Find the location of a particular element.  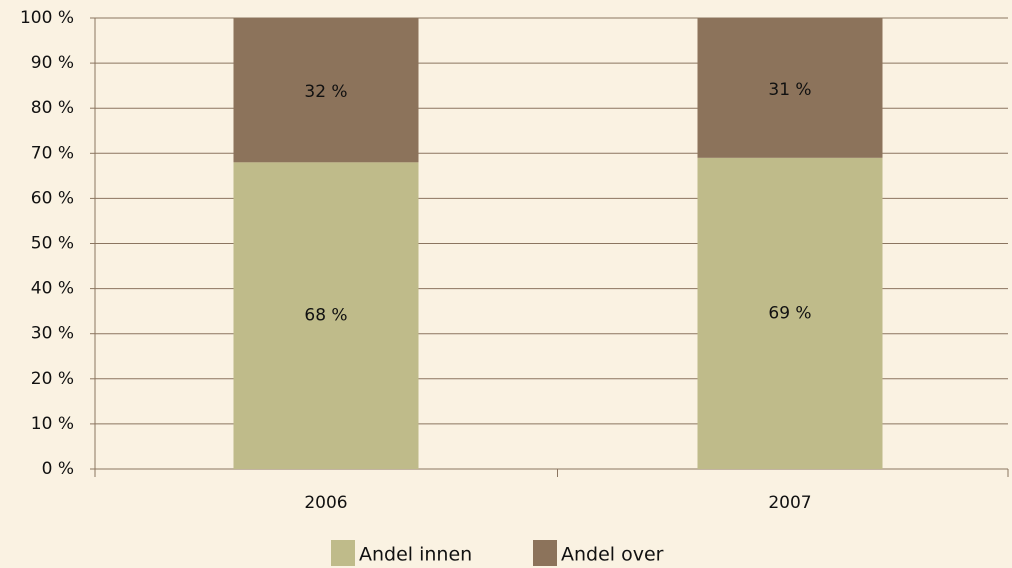

data-label: 31 % is located at coordinates (789, 90).